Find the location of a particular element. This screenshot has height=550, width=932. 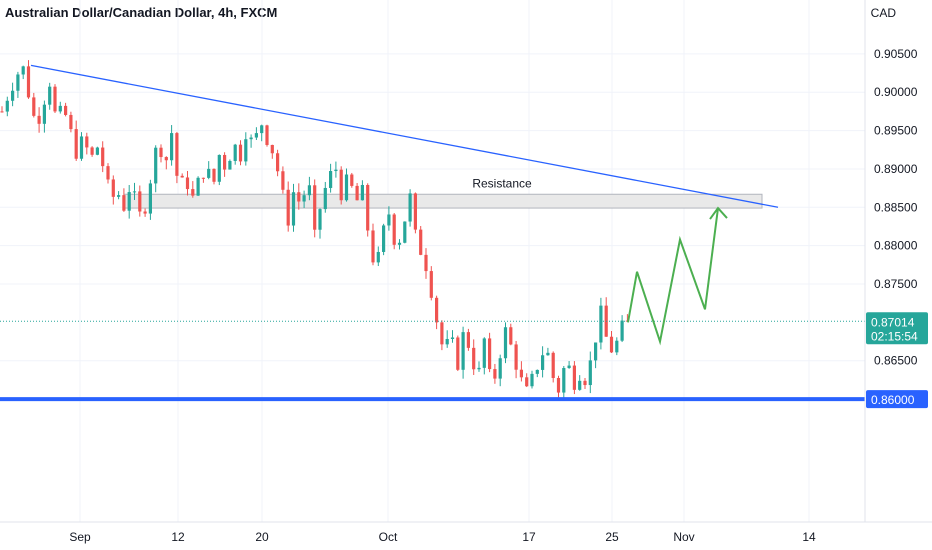

resistance-zone-box is located at coordinates (443, 201).